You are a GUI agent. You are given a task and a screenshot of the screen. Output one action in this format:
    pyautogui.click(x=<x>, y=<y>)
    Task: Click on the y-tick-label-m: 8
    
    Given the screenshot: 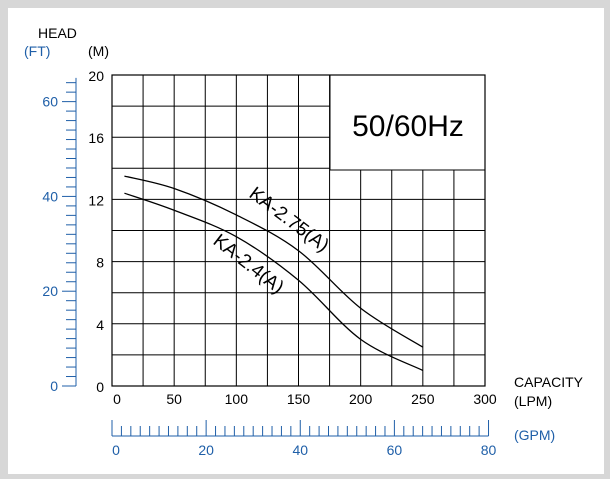 What is the action you would take?
    pyautogui.click(x=100, y=263)
    